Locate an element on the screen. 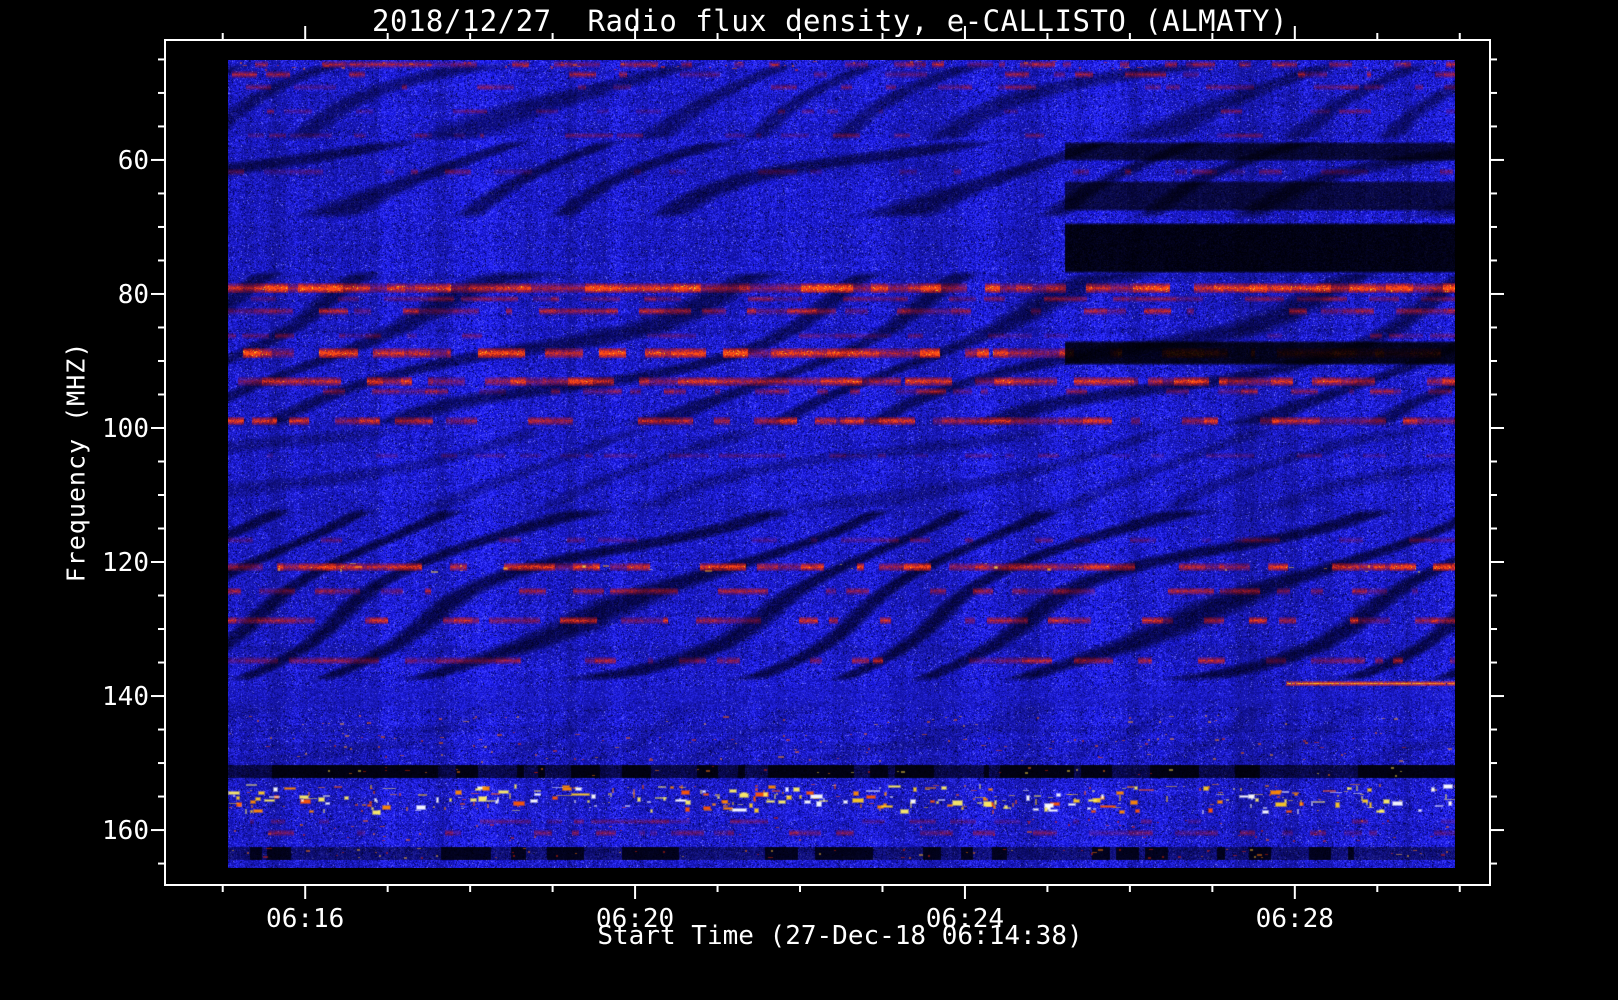  y-tick-label: 80 is located at coordinates (133, 295).